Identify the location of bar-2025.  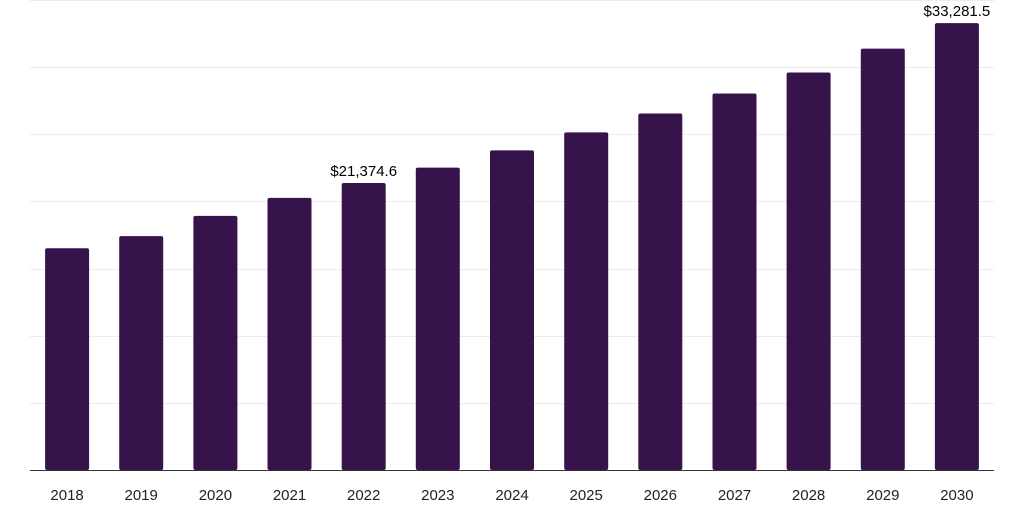
(586, 301).